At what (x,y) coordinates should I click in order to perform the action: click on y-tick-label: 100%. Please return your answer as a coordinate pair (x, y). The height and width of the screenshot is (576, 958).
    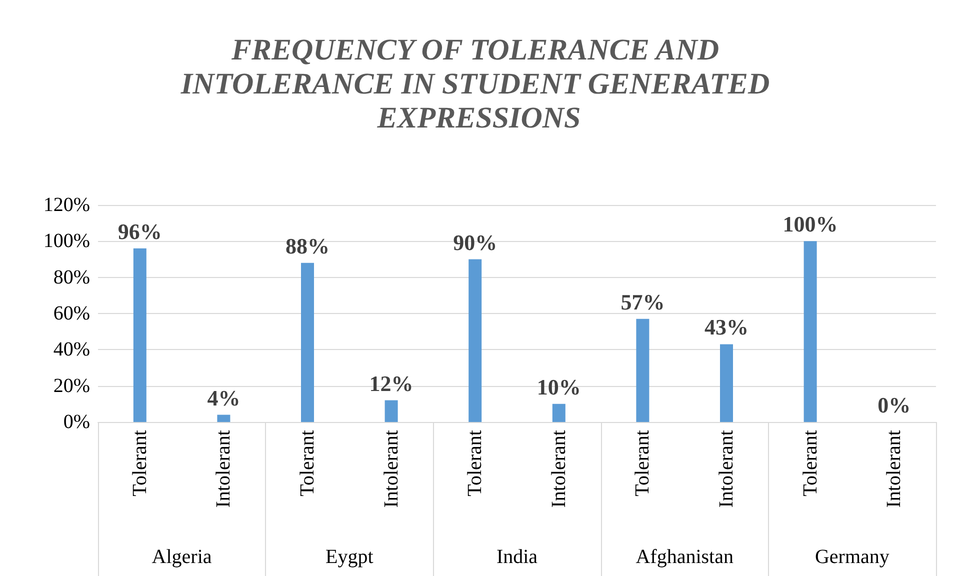
    Looking at the image, I should click on (66, 241).